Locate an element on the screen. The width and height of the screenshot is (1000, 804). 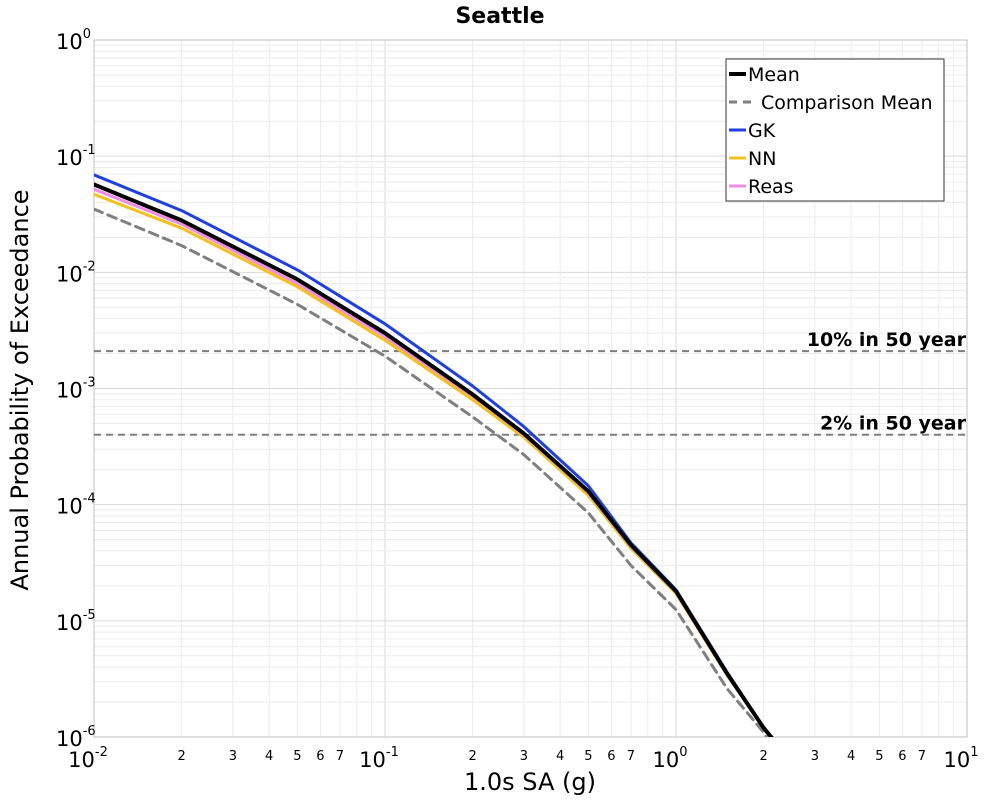
legend-label: NN is located at coordinates (762, 159).